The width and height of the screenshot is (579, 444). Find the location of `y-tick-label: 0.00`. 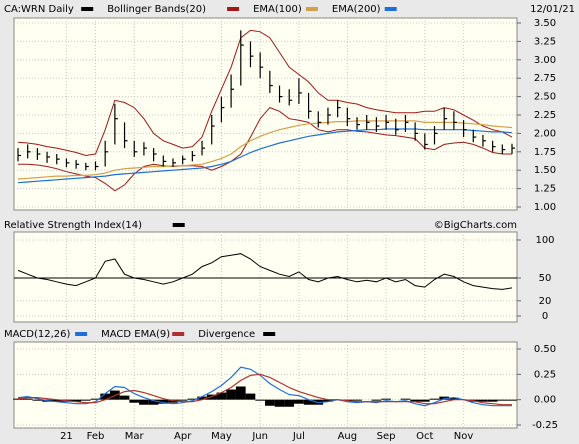

y-tick-label: 0.00 is located at coordinates (545, 400).